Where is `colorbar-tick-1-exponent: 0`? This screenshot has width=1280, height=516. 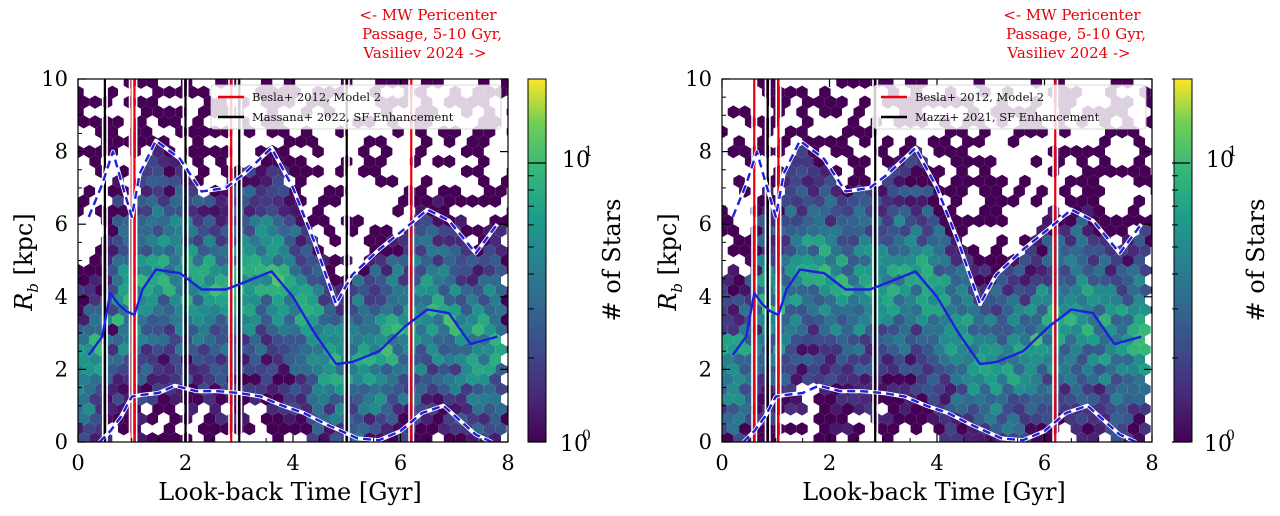
colorbar-tick-1-exponent: 0 is located at coordinates (586, 436).